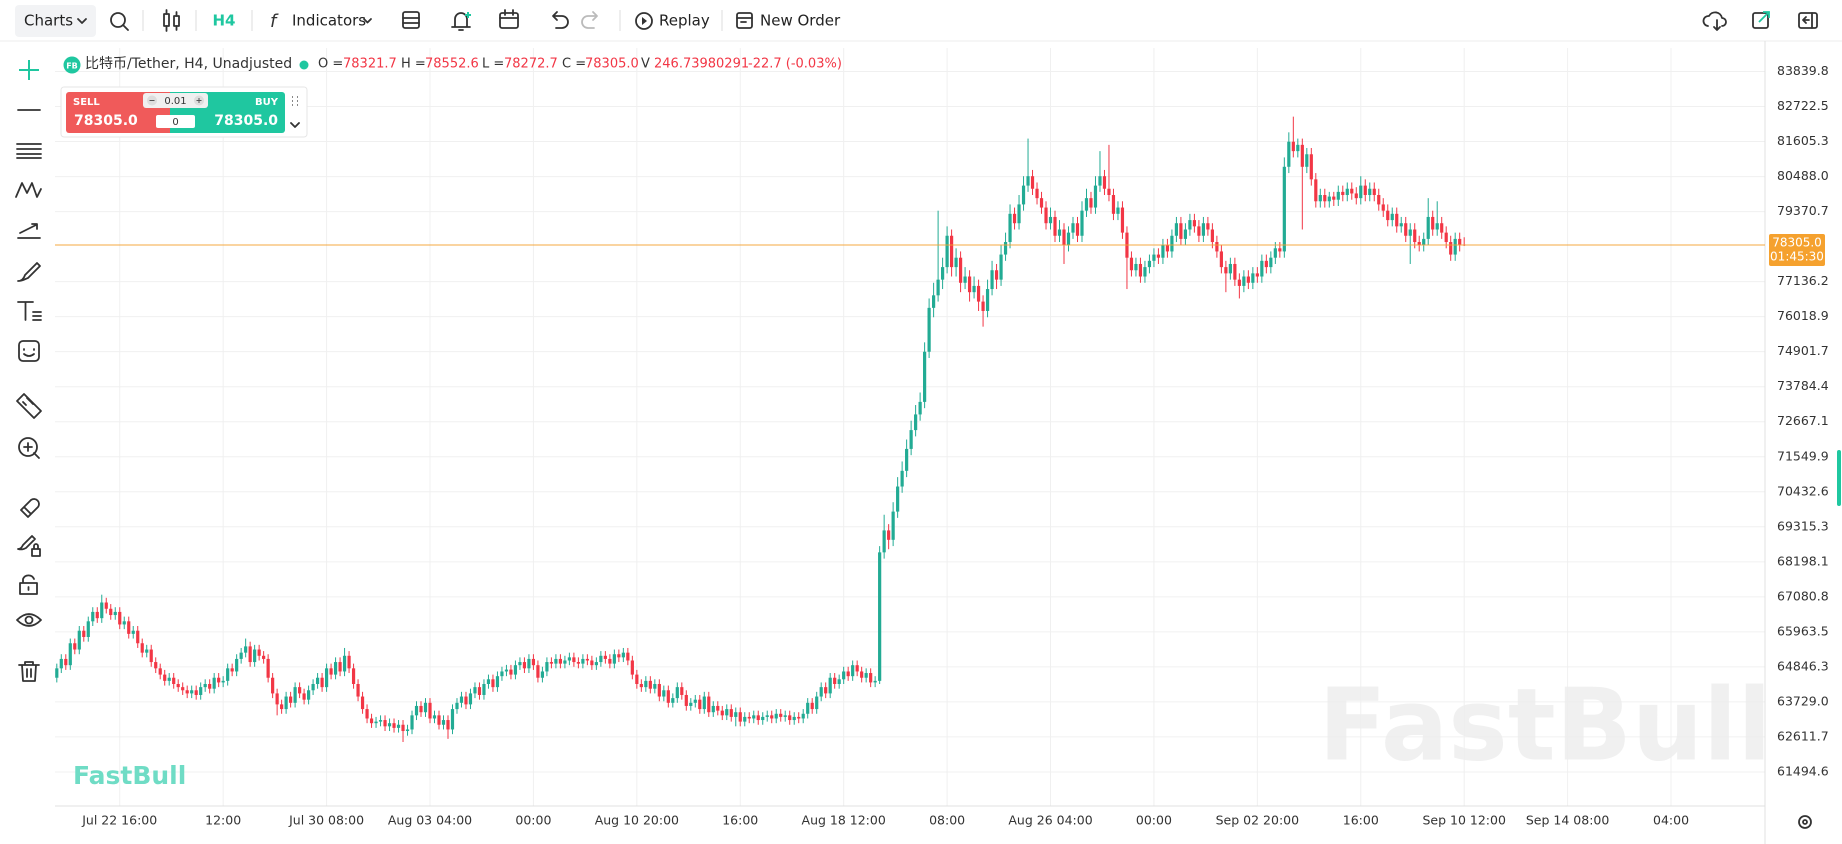 This screenshot has height=844, width=1842. What do you see at coordinates (1714, 21) in the screenshot?
I see `cloud-icon` at bounding box center [1714, 21].